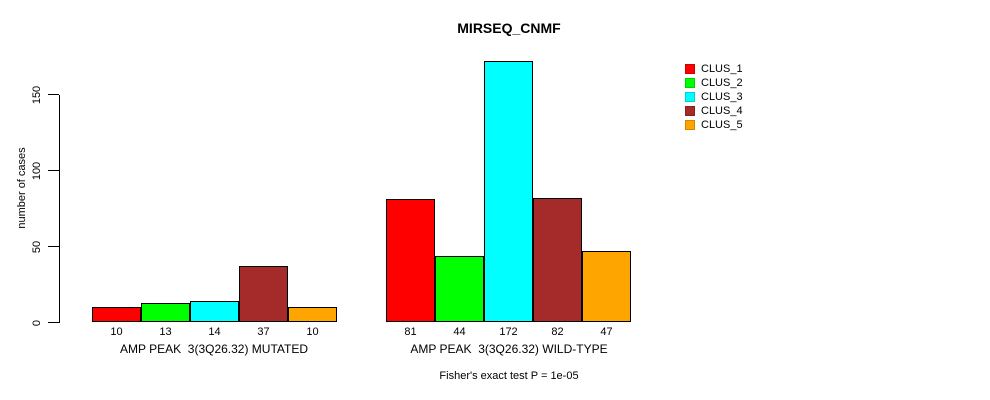  I want to click on bar-clus_2-group2, so click(459, 289).